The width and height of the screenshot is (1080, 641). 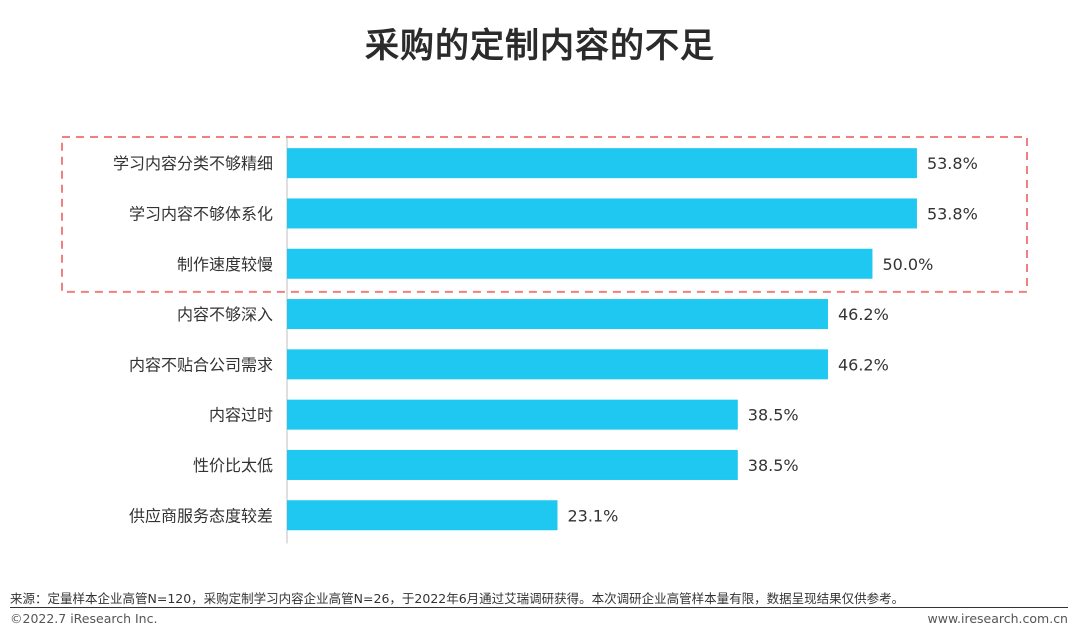 I want to click on category-label: 制作速度较慢, so click(x=225, y=264).